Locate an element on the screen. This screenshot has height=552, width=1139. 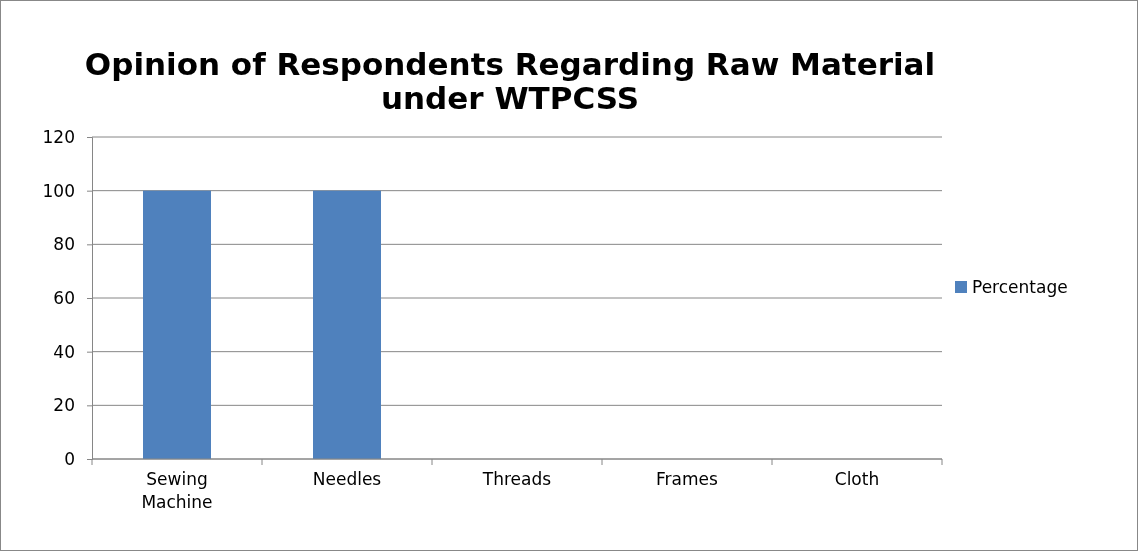
y-tick-label: 40 is located at coordinates (64, 351).